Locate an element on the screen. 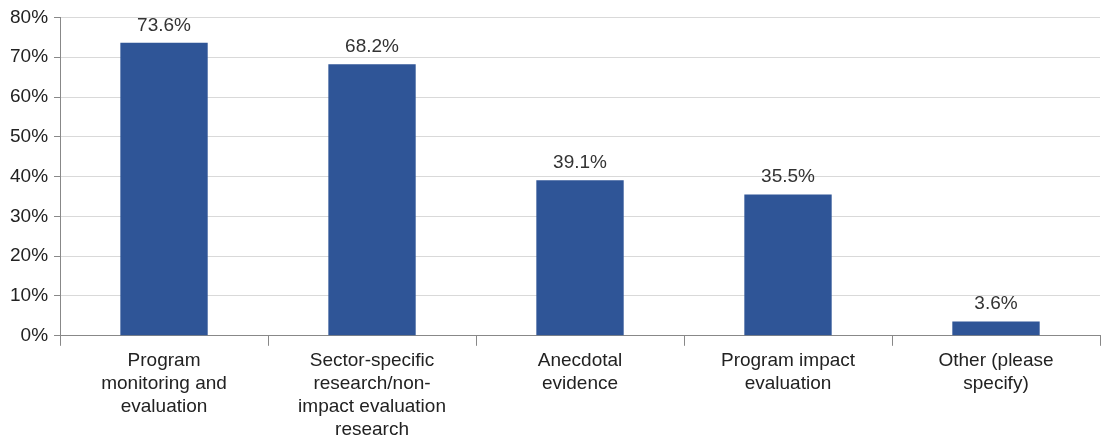 The width and height of the screenshot is (1112, 445). y-tick-label: 0% is located at coordinates (34, 335).